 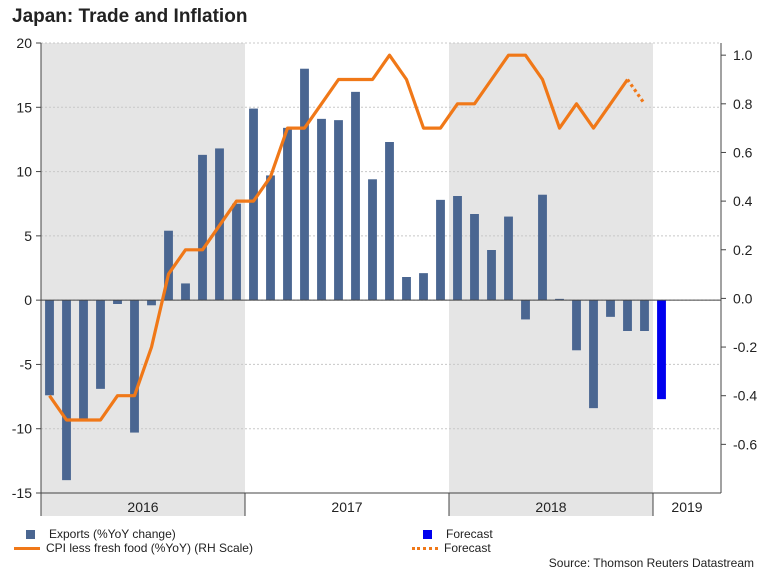 I want to click on chart-title: Japan: Trade and Inflation, so click(x=130, y=16).